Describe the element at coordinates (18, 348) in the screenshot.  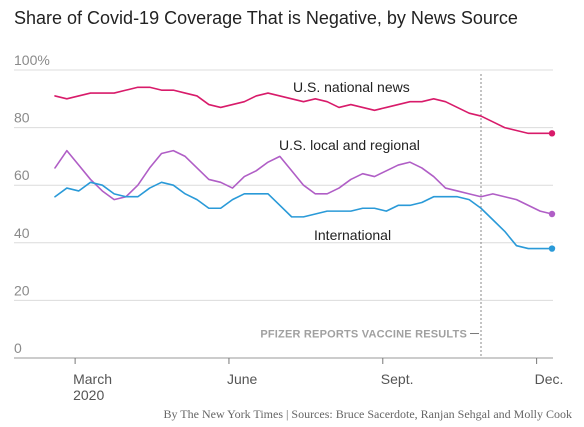
I see `y-tick-label: 0` at that location.